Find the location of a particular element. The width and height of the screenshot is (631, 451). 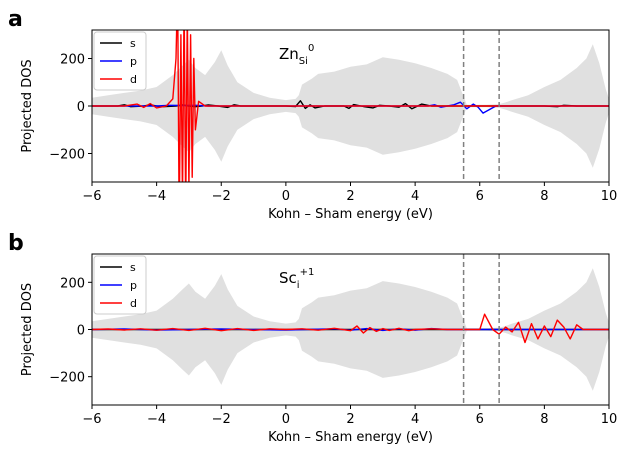

defect-main: Sc is located at coordinates (288, 278).